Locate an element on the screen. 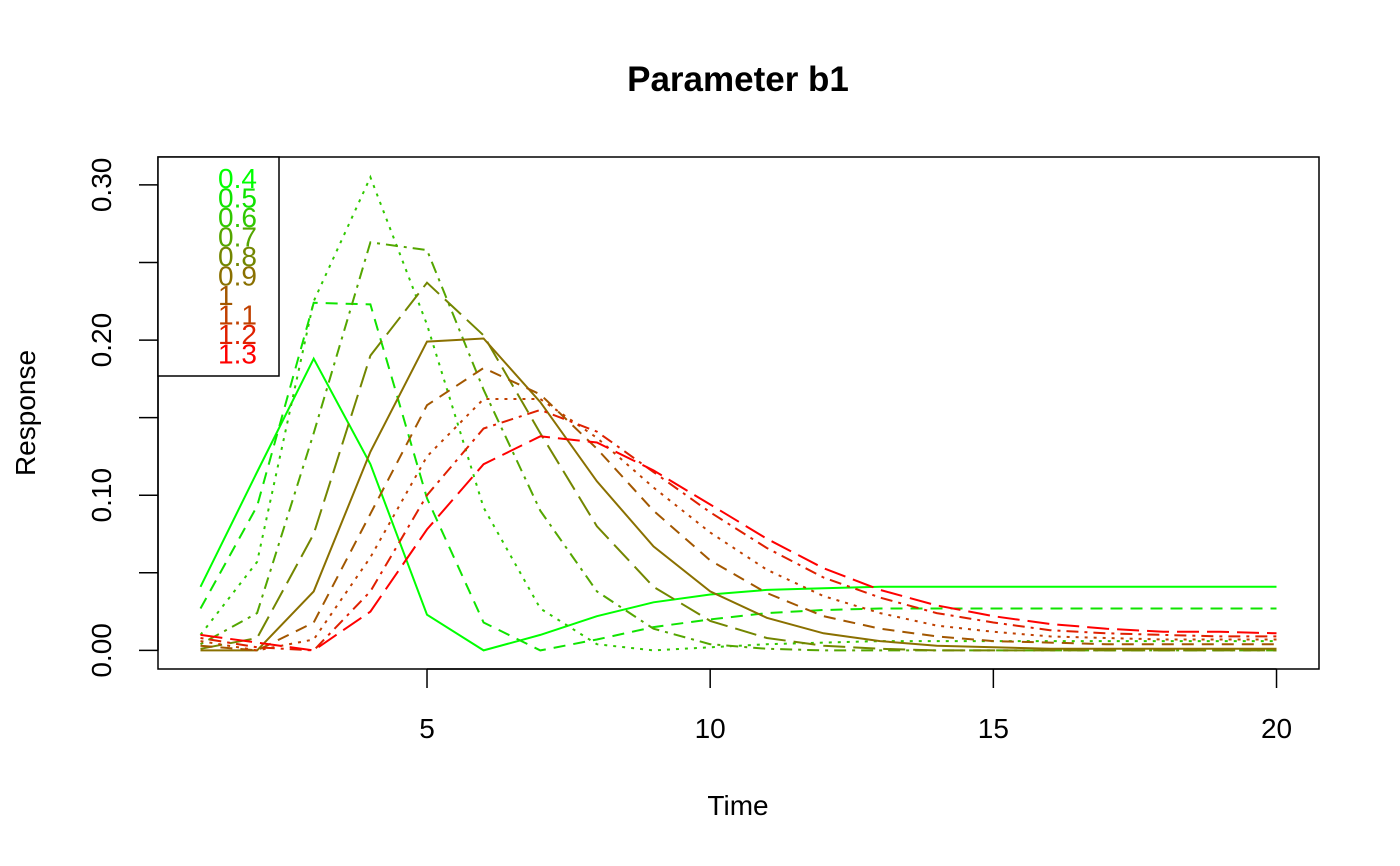 Image resolution: width=1400 pixels, height=866 pixels. y-tick-label: 0.00 is located at coordinates (101, 650).